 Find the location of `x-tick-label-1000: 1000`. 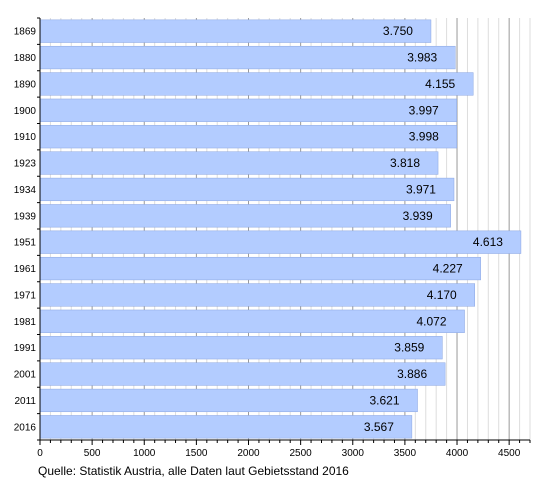

x-tick-label-1000: 1000 is located at coordinates (144, 453).